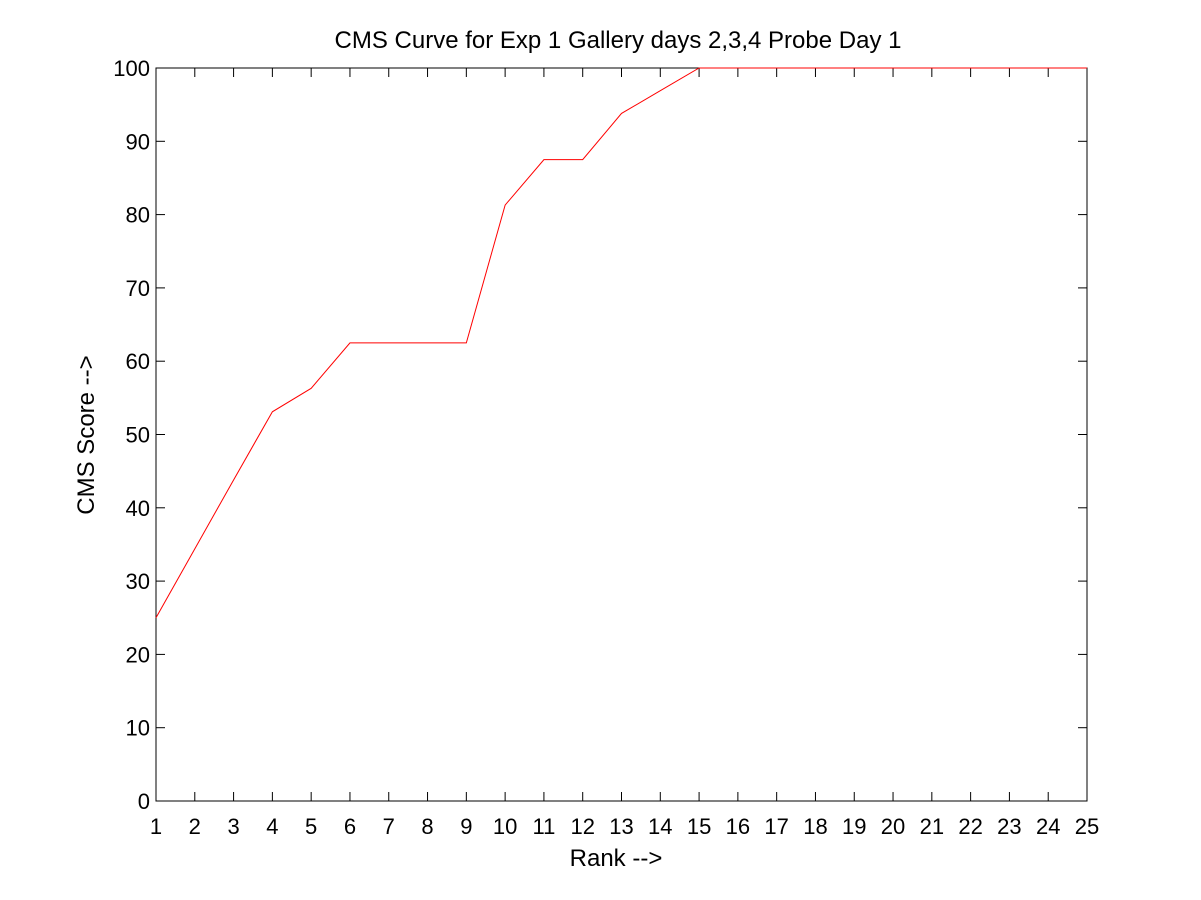 Image resolution: width=1201 pixels, height=900 pixels. I want to click on x-tick-label: 25, so click(1087, 826).